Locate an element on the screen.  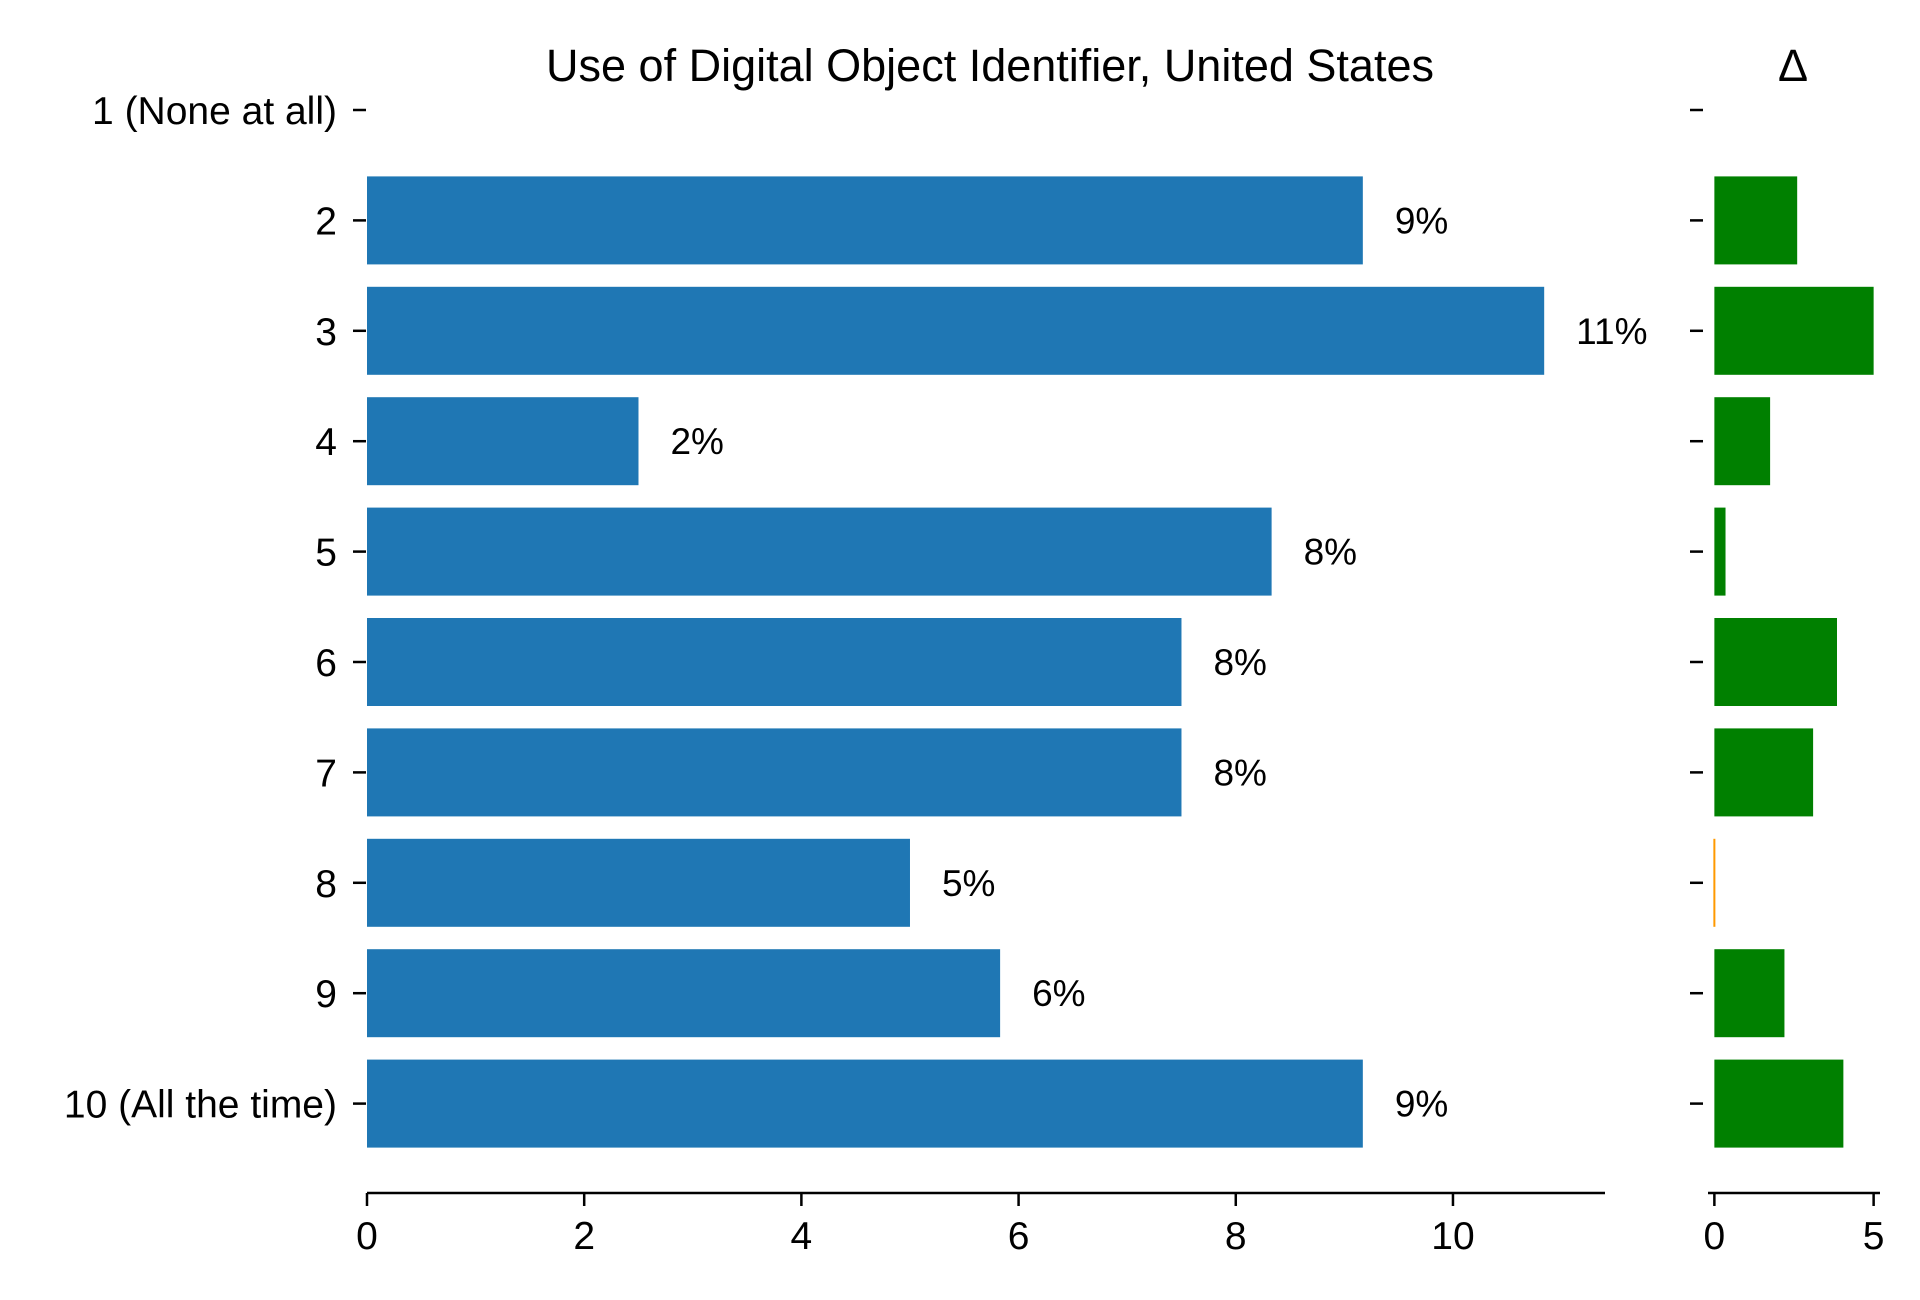
main-ytick-label: 3 is located at coordinates (326, 332).